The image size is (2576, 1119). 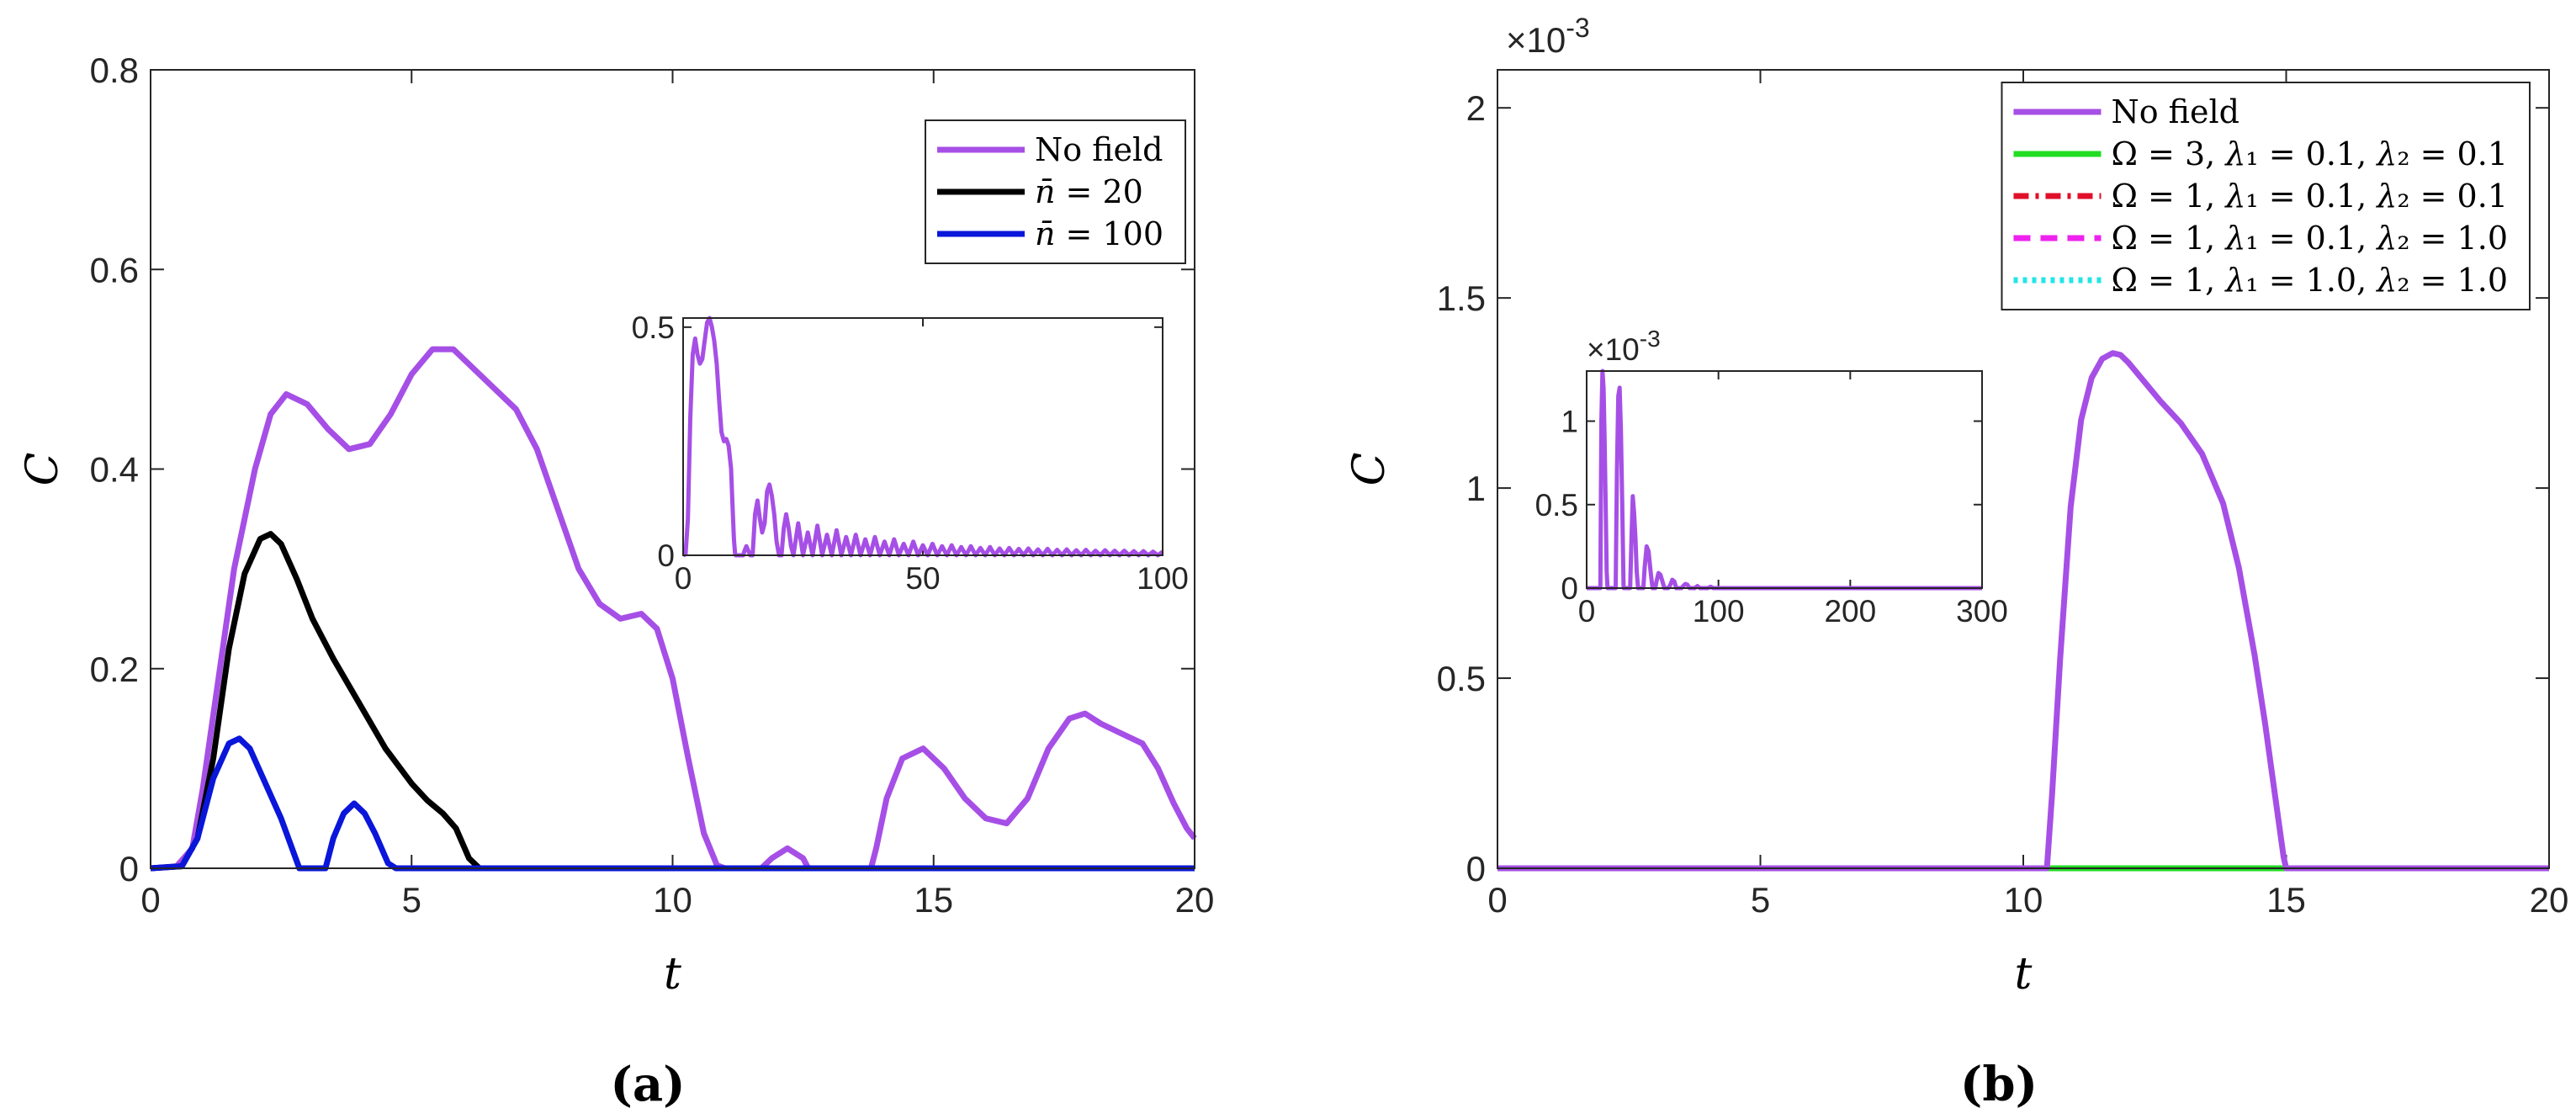 I want to click on inset-panel-a: 0 50 100 0 0.5, so click(x=910, y=453).